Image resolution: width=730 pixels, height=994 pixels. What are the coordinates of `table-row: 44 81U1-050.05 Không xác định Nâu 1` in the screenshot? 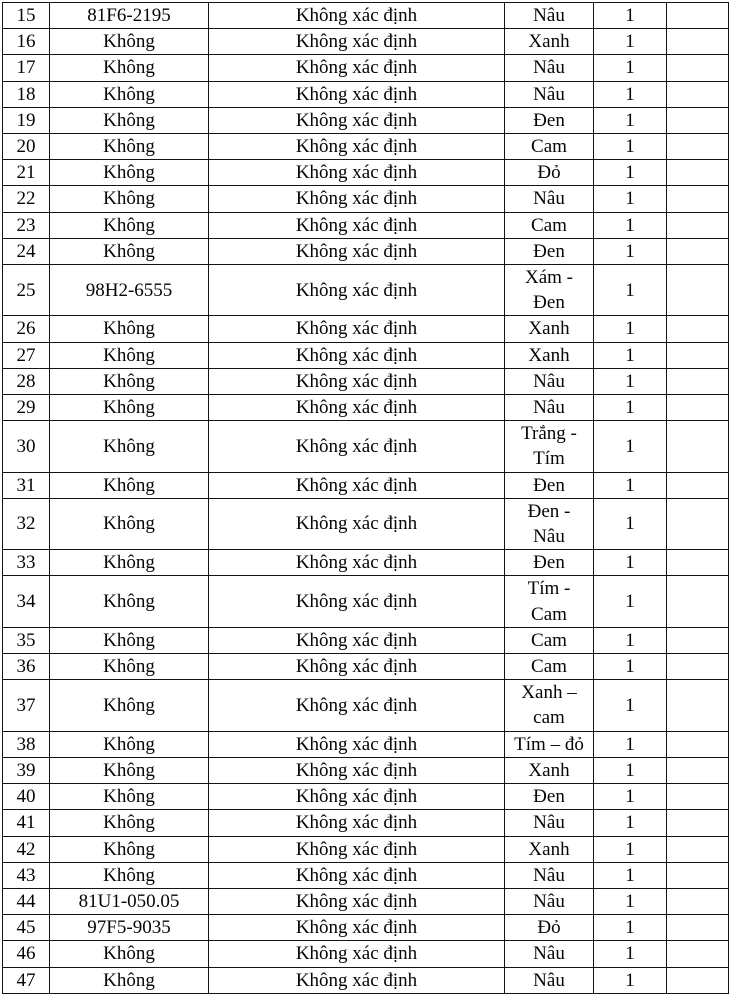 It's located at (365, 901).